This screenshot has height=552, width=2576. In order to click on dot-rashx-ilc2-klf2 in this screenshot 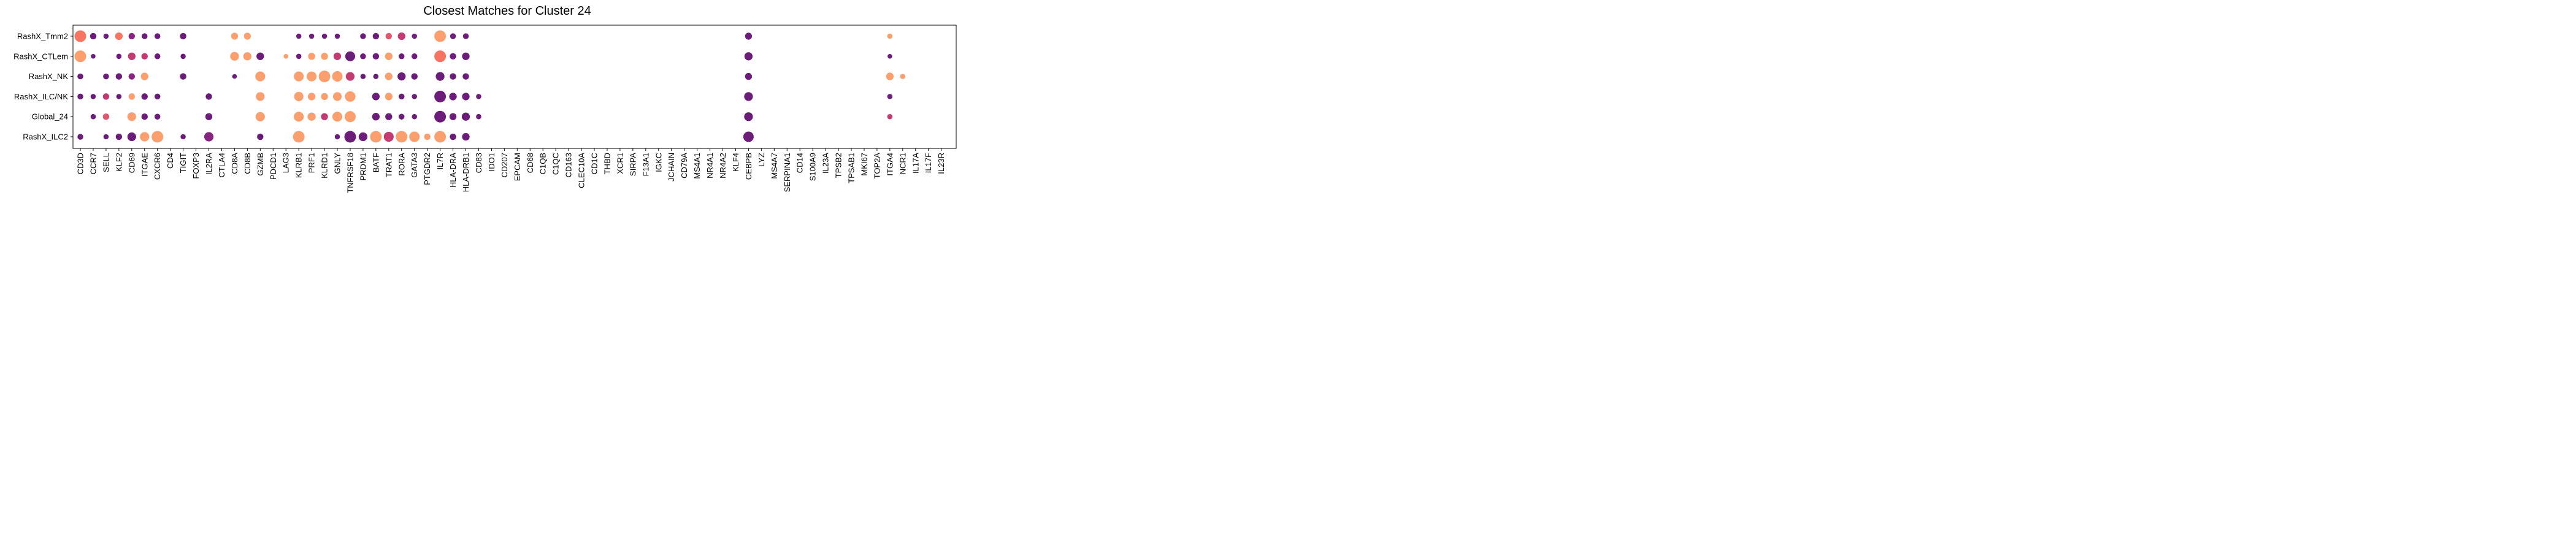, I will do `click(119, 136)`.